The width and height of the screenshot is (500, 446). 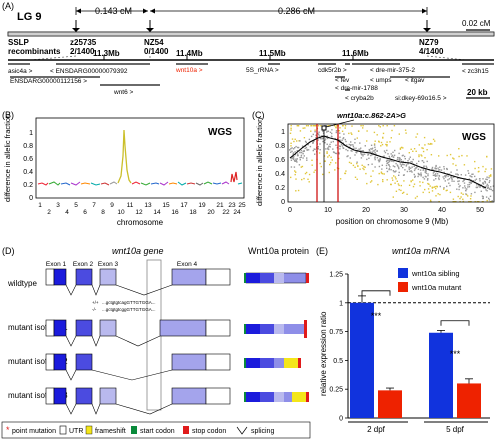 What do you see at coordinates (189, 53) in the screenshot?
I see `mb-tick-11-4: 11.4Mb` at bounding box center [189, 53].